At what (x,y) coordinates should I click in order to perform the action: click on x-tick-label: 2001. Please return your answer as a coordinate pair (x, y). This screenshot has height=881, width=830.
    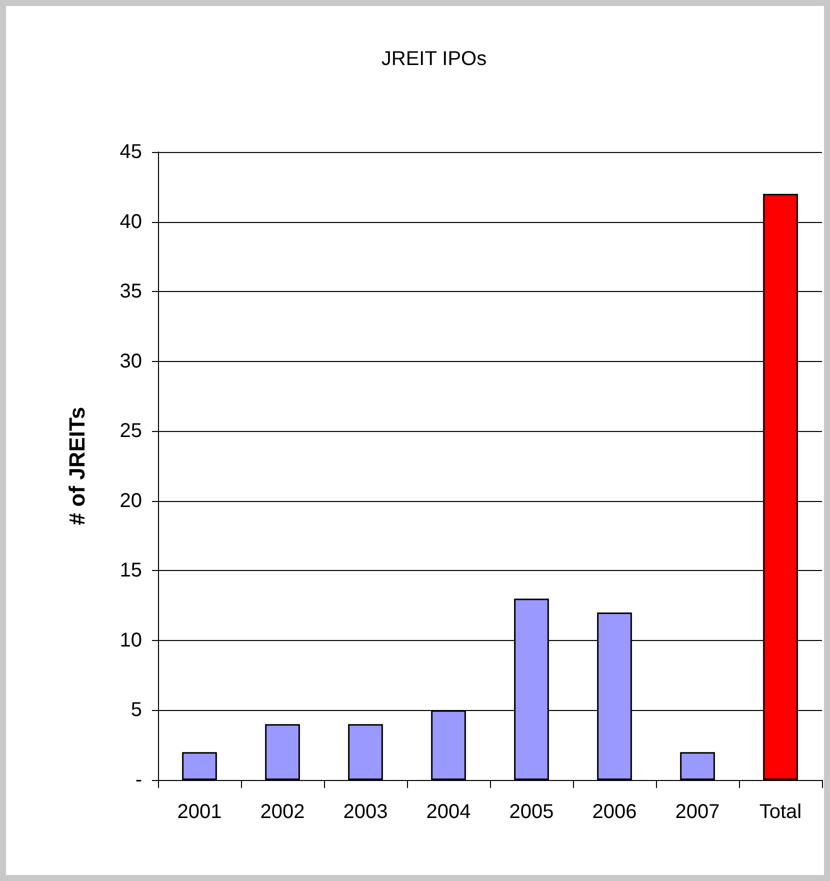
    Looking at the image, I should click on (199, 812).